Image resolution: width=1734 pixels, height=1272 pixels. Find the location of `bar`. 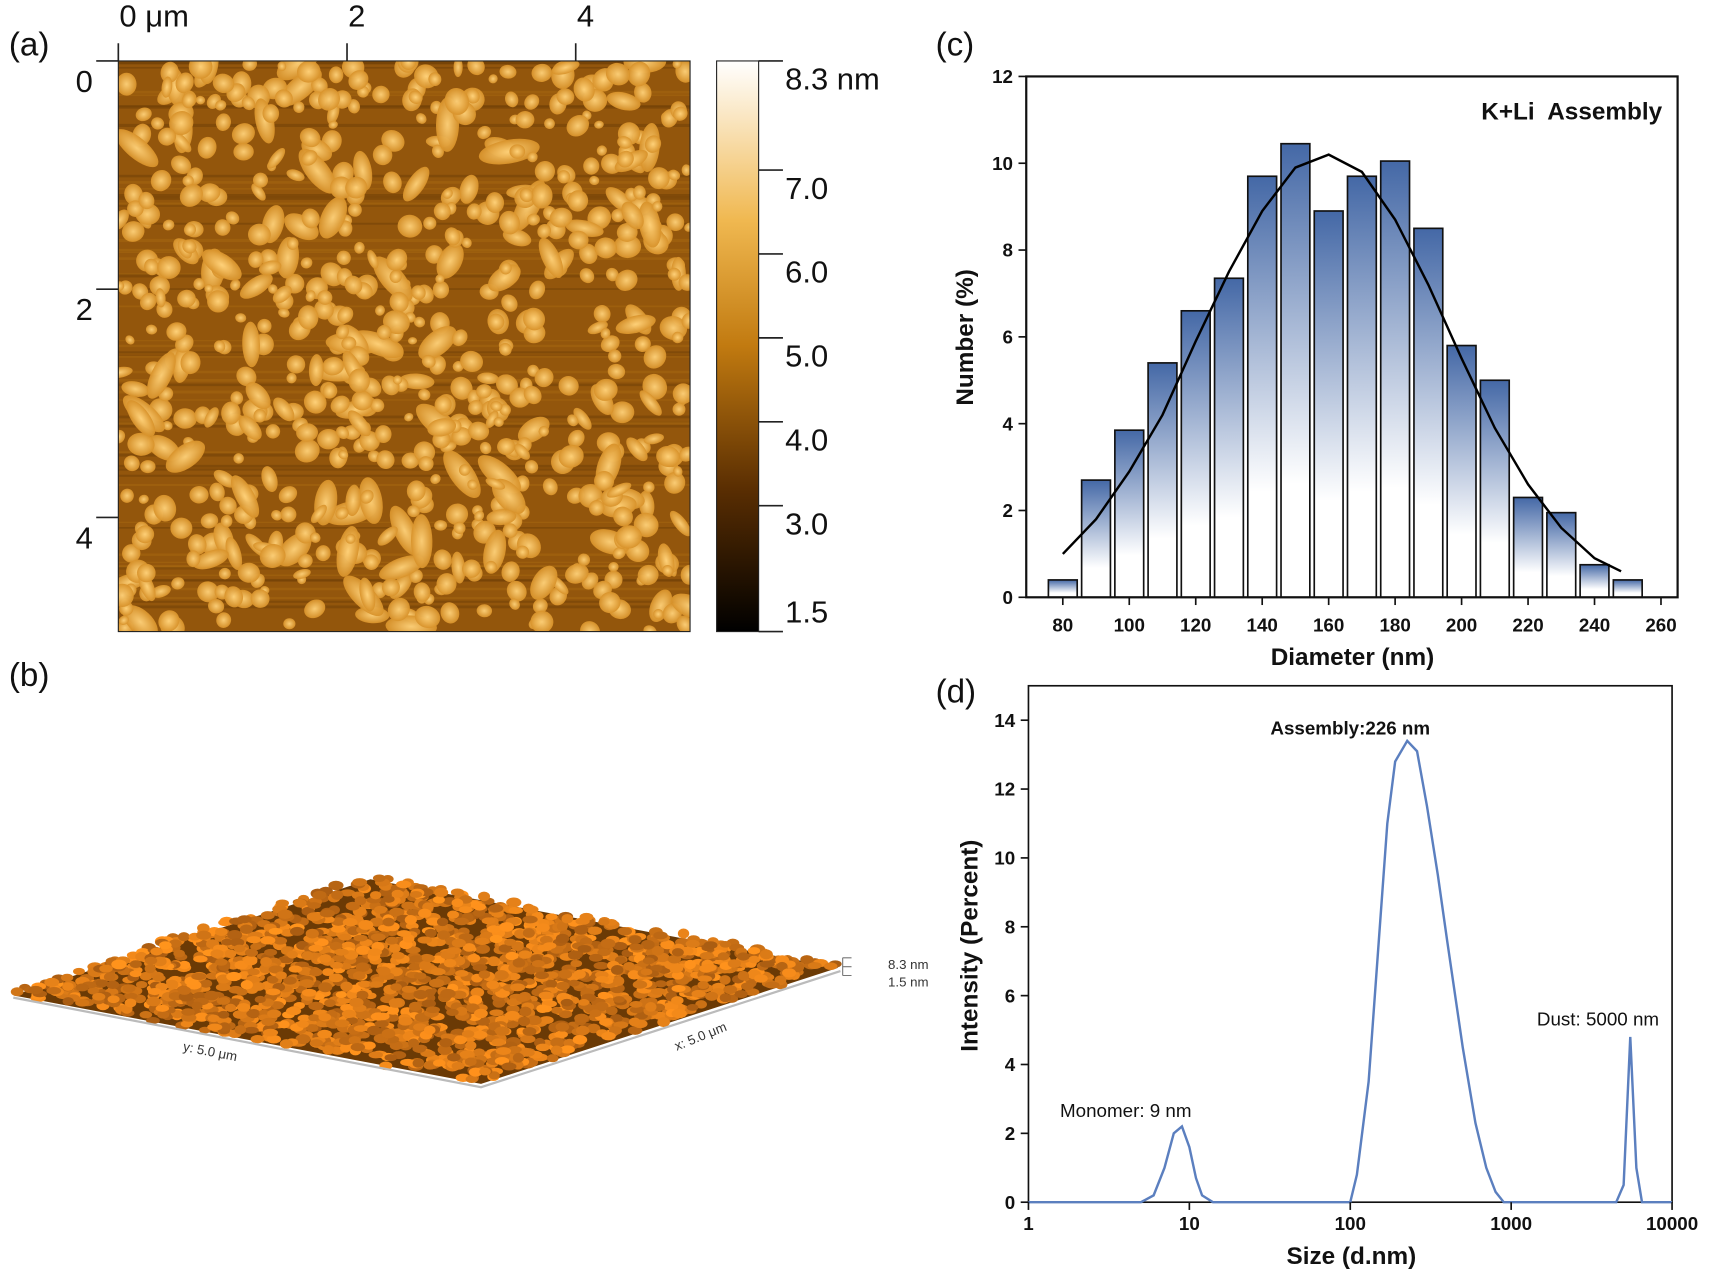

bar is located at coordinates (1561, 555).